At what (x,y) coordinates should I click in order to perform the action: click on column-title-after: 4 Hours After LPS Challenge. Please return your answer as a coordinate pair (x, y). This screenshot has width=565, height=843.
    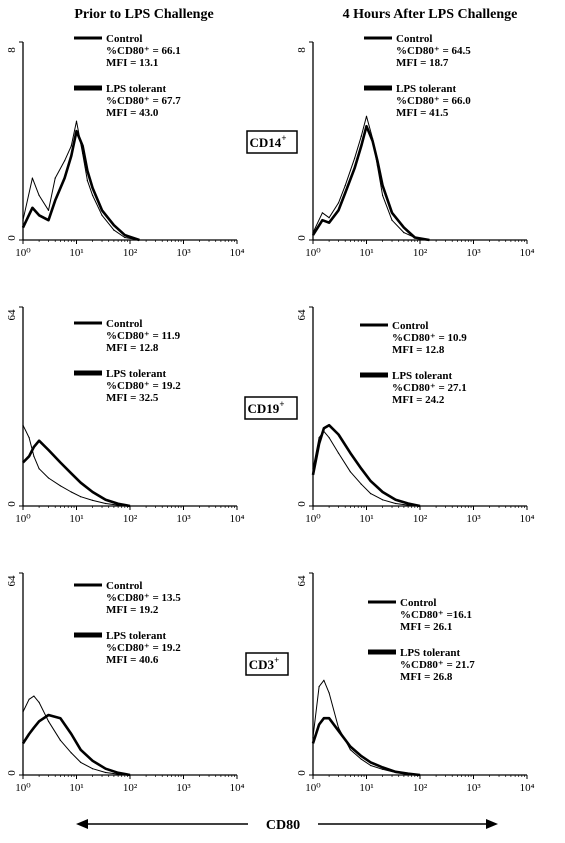
    Looking at the image, I should click on (430, 14).